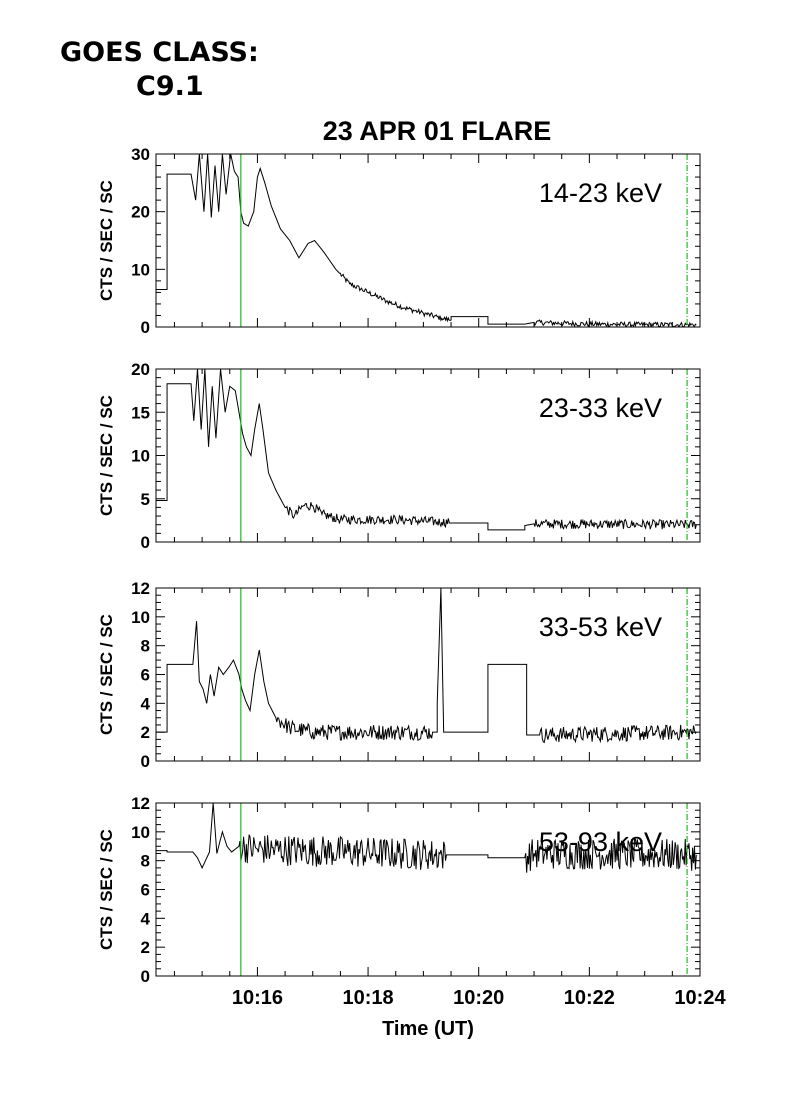 The height and width of the screenshot is (1118, 790). I want to click on energy-band-label: 53-93 keV, so click(600, 842).